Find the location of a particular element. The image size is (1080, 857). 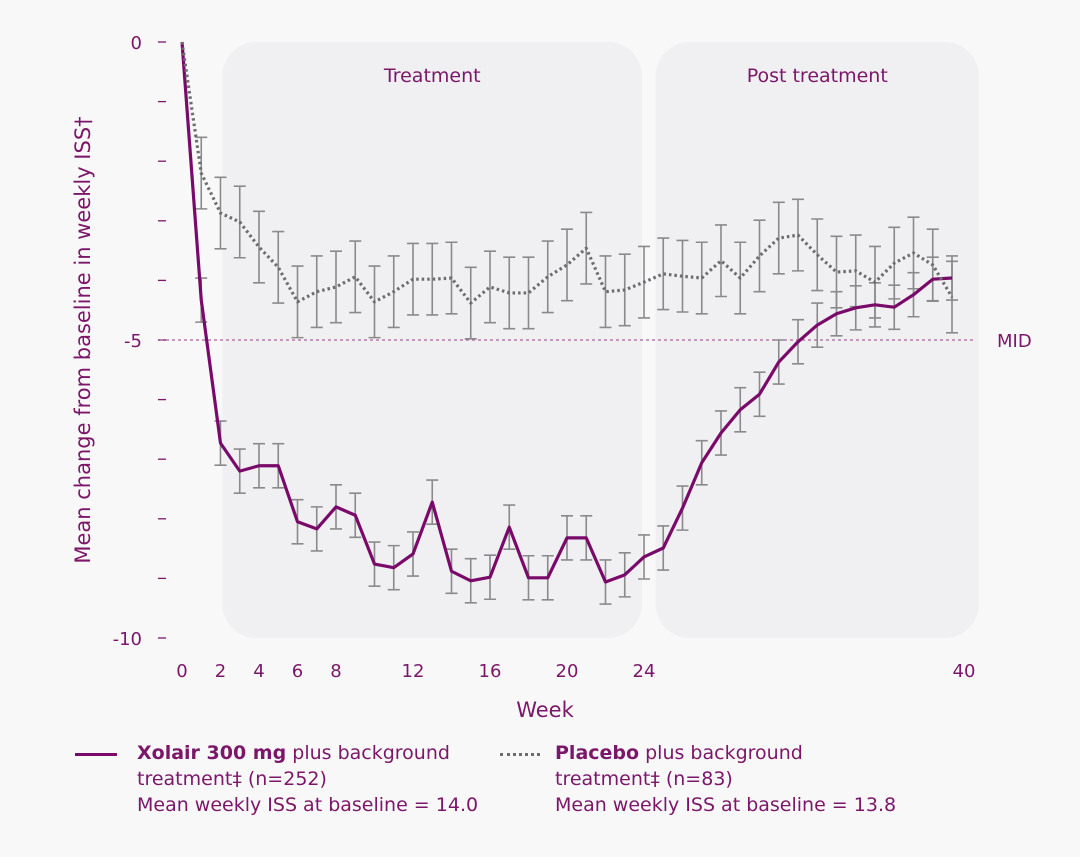

region-label: Post treatment is located at coordinates (817, 76).